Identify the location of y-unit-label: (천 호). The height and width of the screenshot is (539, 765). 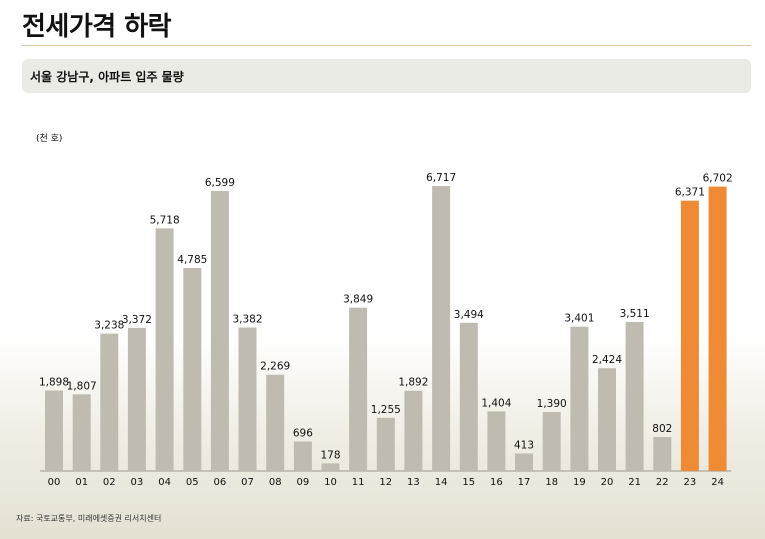
(49, 139).